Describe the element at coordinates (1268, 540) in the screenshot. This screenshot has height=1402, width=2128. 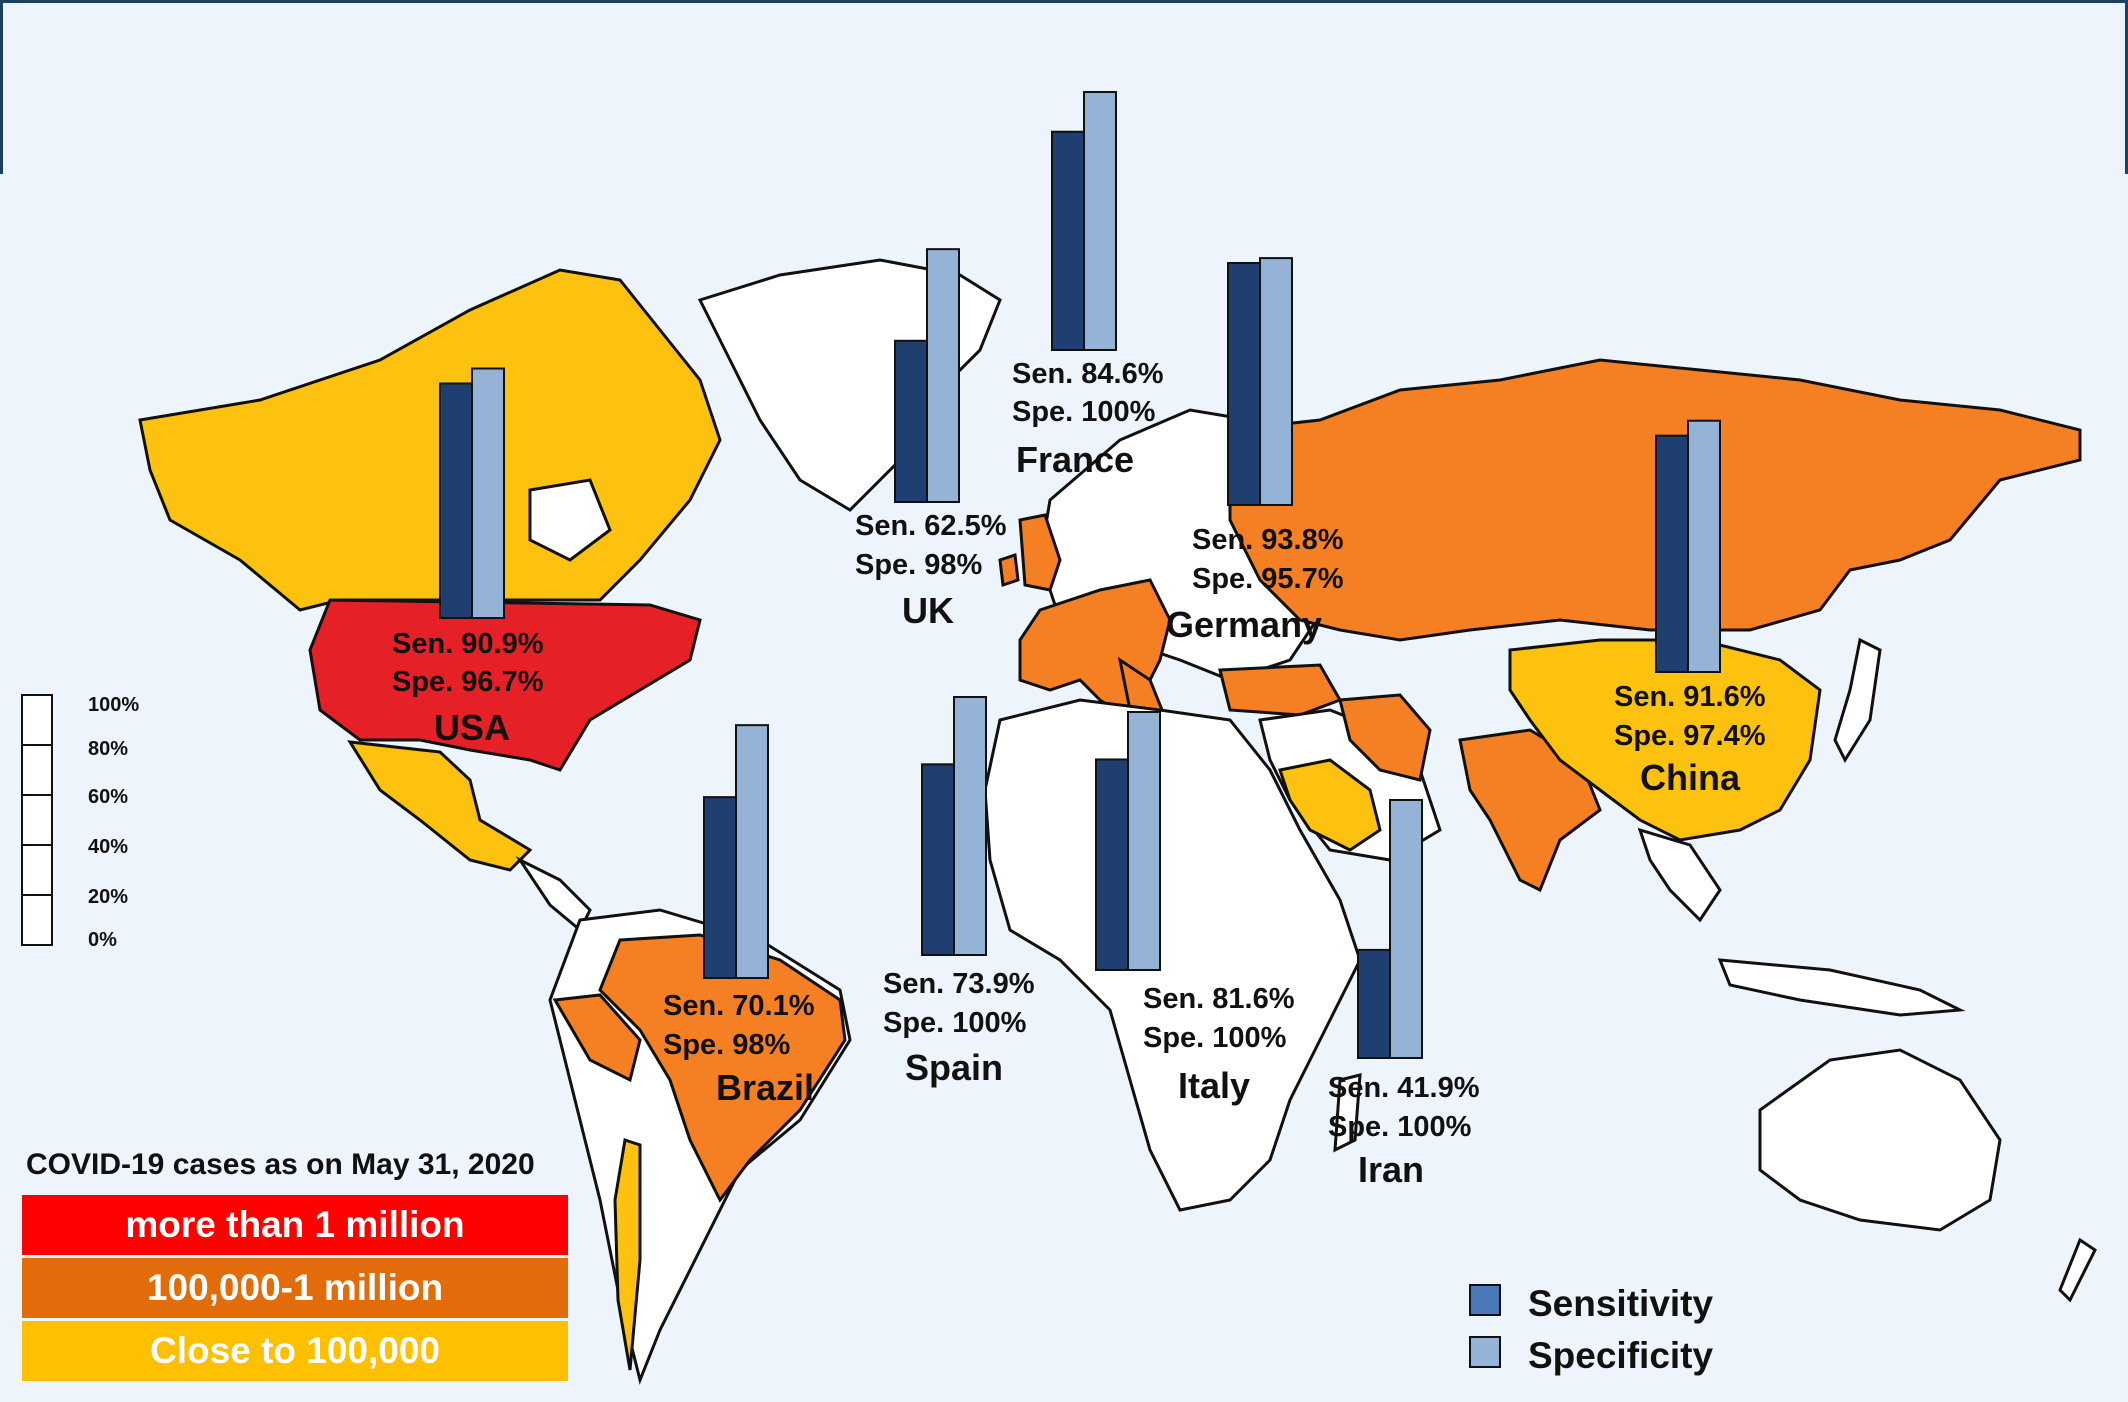
I see `germany-sen-label: Sen. 93.8%` at that location.